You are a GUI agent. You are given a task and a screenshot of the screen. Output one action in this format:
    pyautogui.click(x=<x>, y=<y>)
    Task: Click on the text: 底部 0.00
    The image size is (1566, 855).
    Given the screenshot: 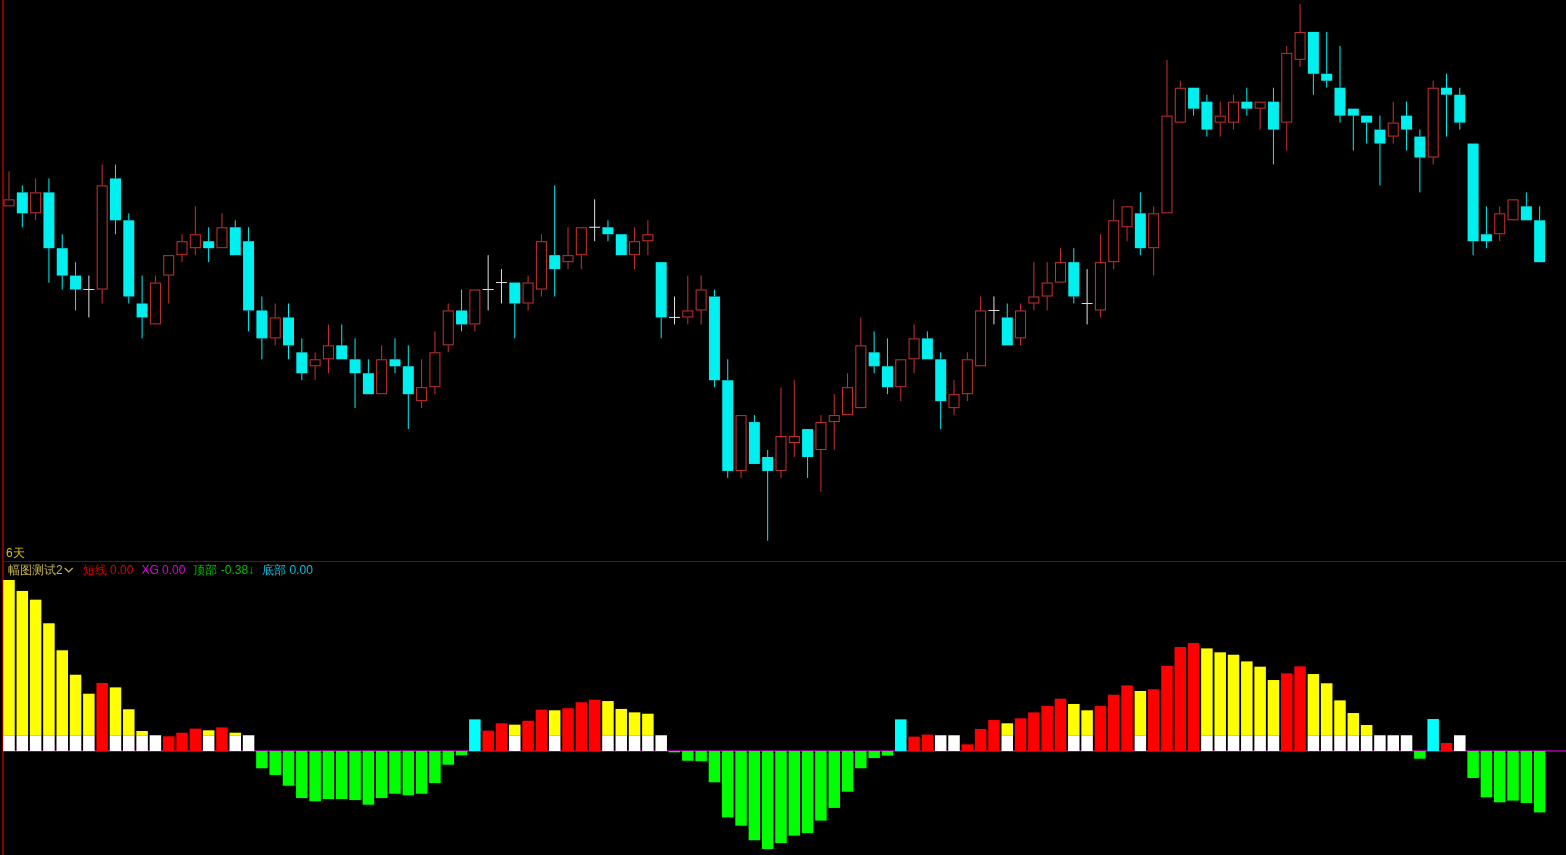 What is the action you would take?
    pyautogui.click(x=288, y=570)
    